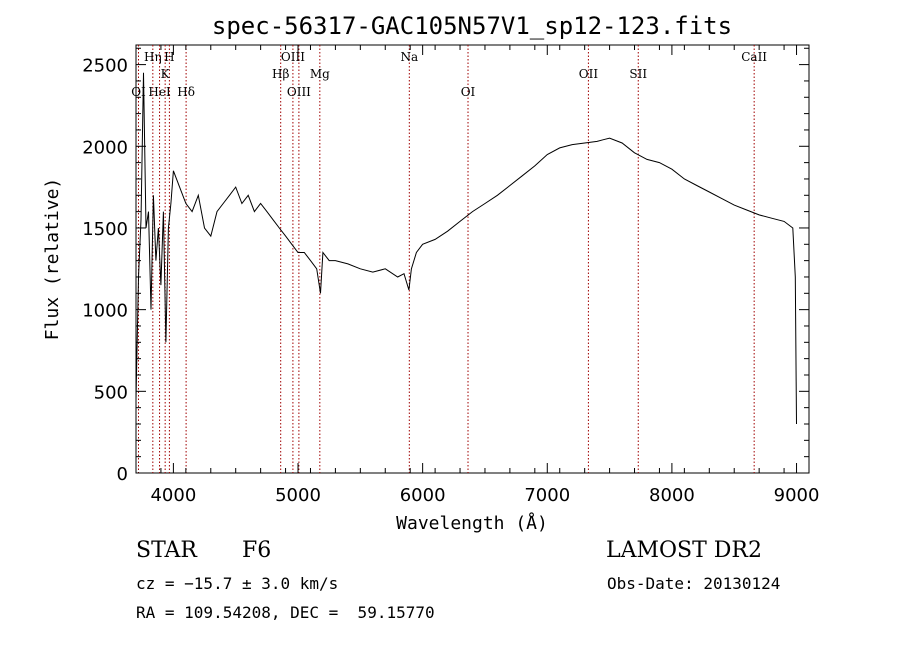  I want to click on coordinates: RA = 109.54208, DEC = 59.15770, so click(285, 612).